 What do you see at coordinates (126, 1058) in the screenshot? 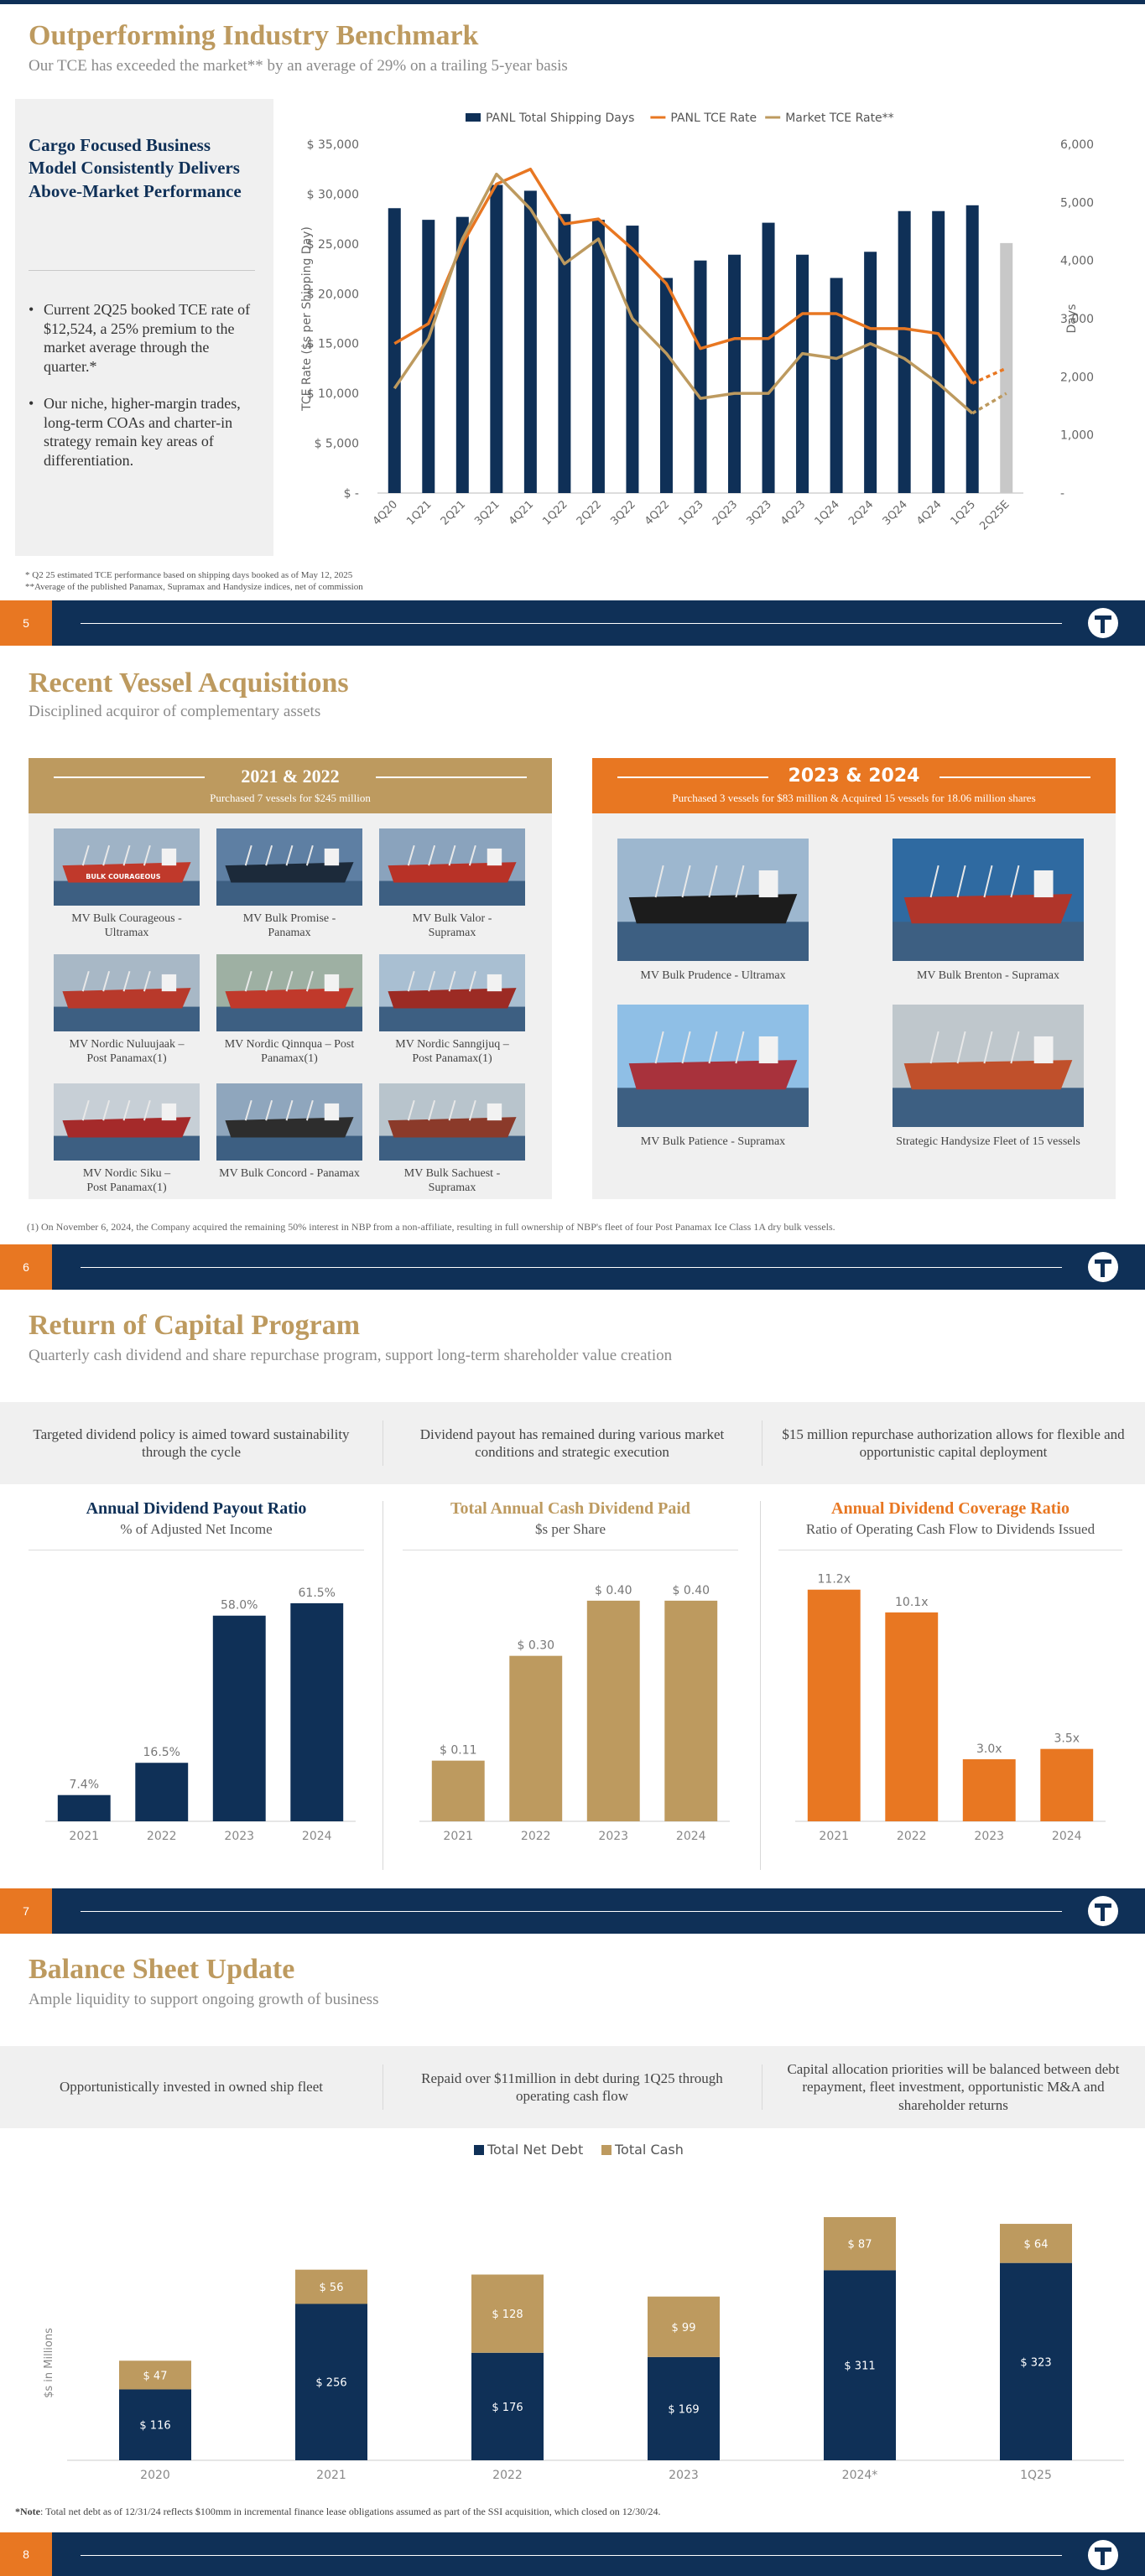
I see `caption-line: Post Panamax(1)` at bounding box center [126, 1058].